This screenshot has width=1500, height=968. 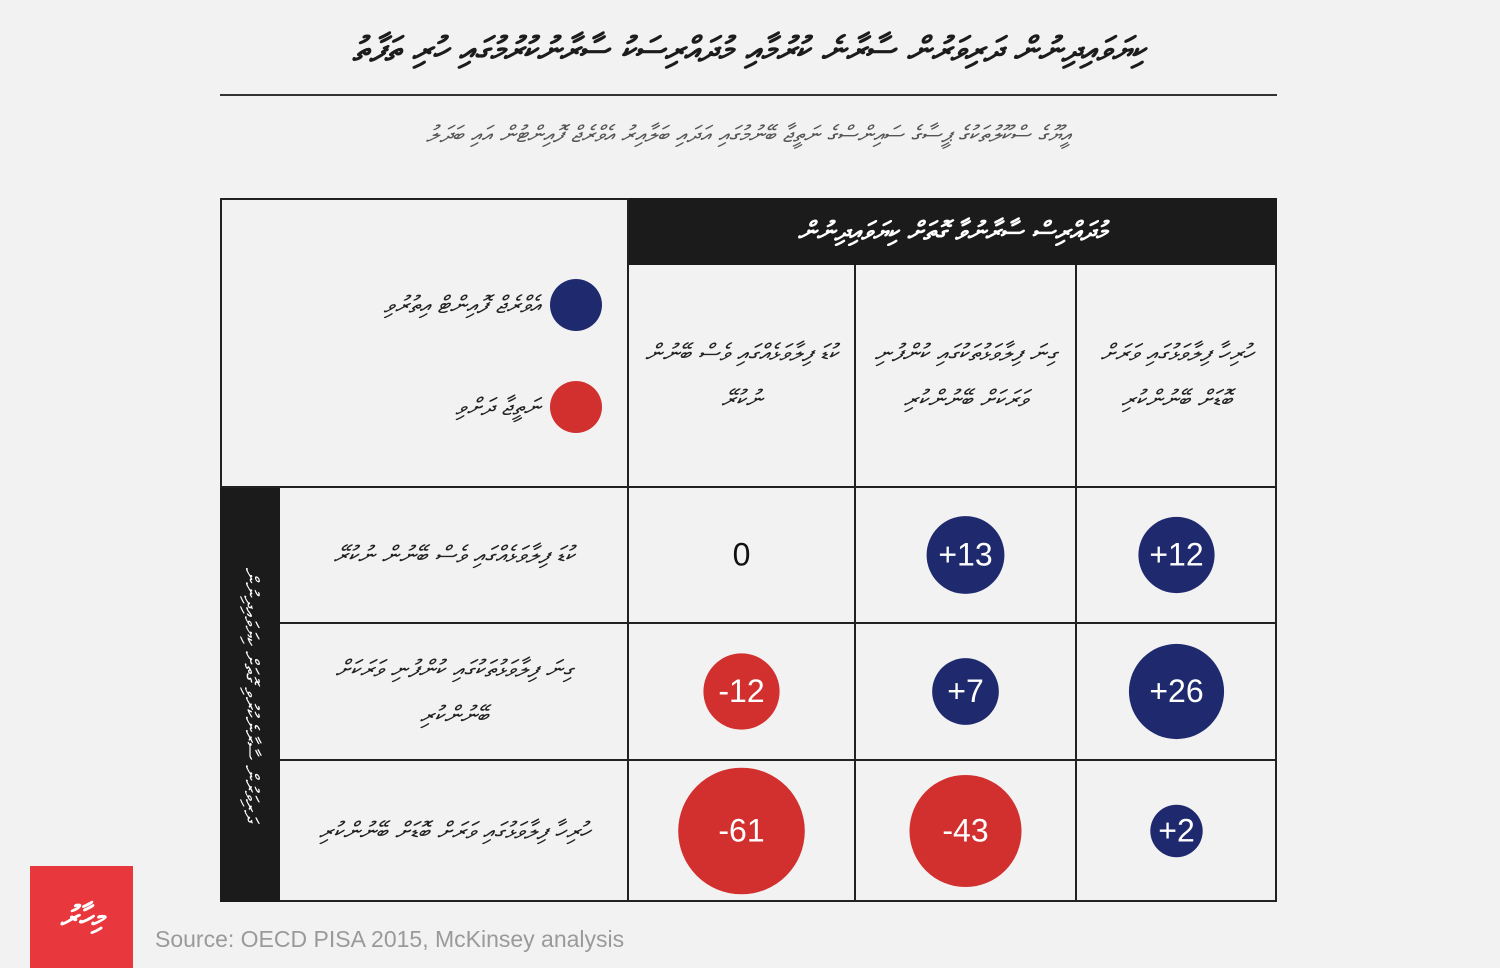 I want to click on value-label: +12, so click(x=1176, y=554).